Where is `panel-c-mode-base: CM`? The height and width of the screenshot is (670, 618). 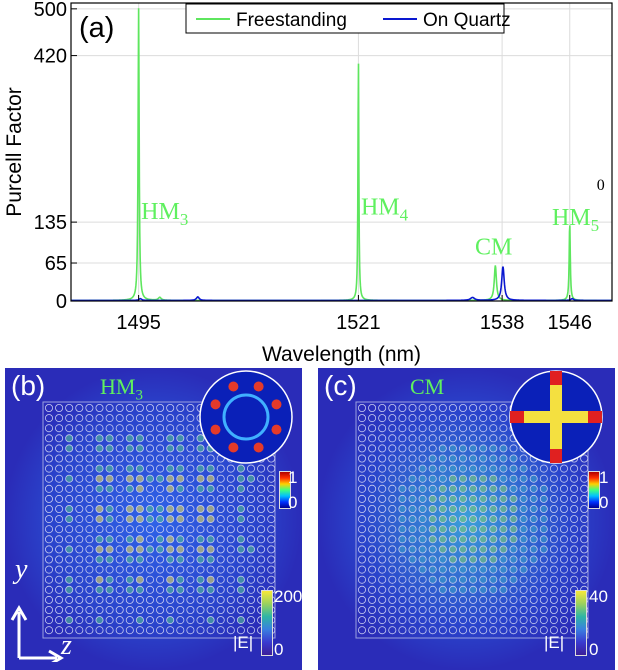 panel-c-mode-base: CM is located at coordinates (427, 386).